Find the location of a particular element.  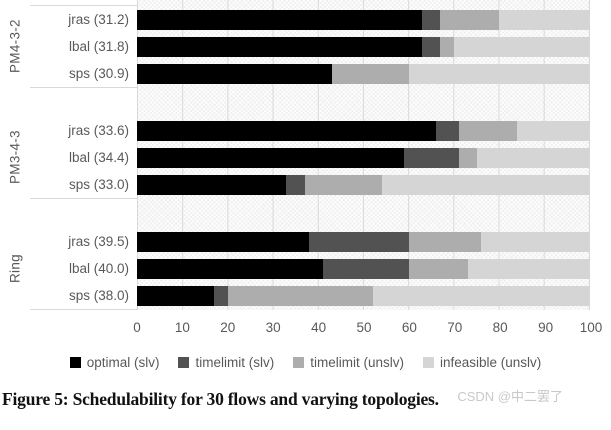

legend-label: infeasible (unslv) is located at coordinates (490, 362).